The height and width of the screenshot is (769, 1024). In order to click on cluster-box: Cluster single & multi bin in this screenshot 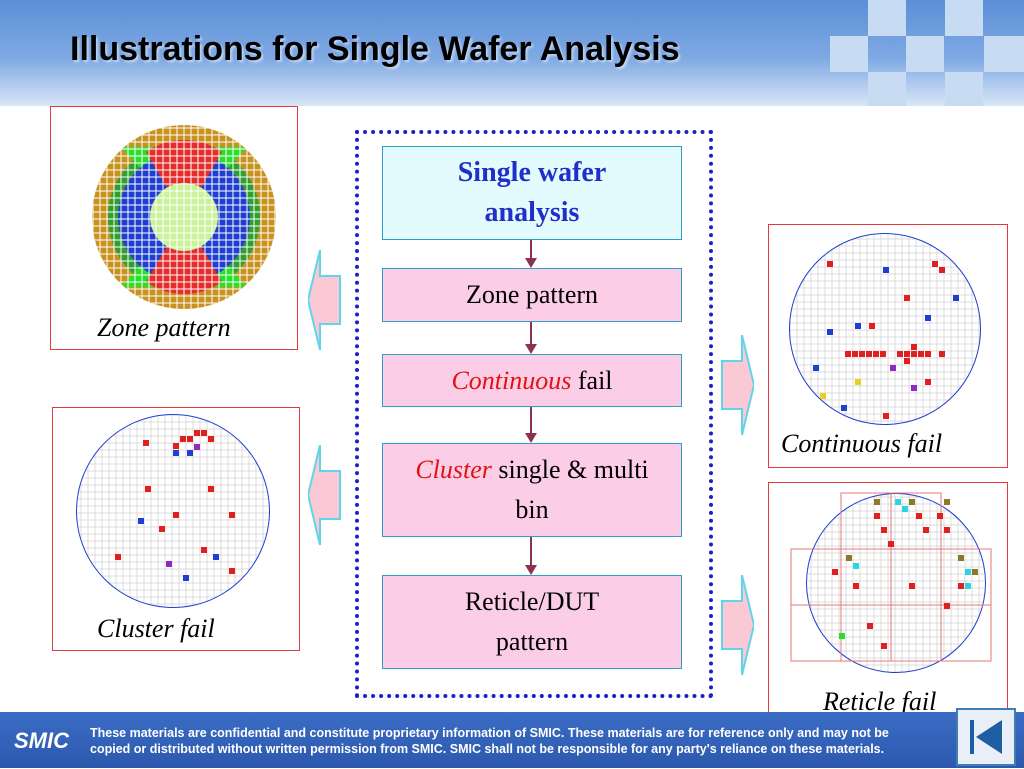, I will do `click(532, 490)`.